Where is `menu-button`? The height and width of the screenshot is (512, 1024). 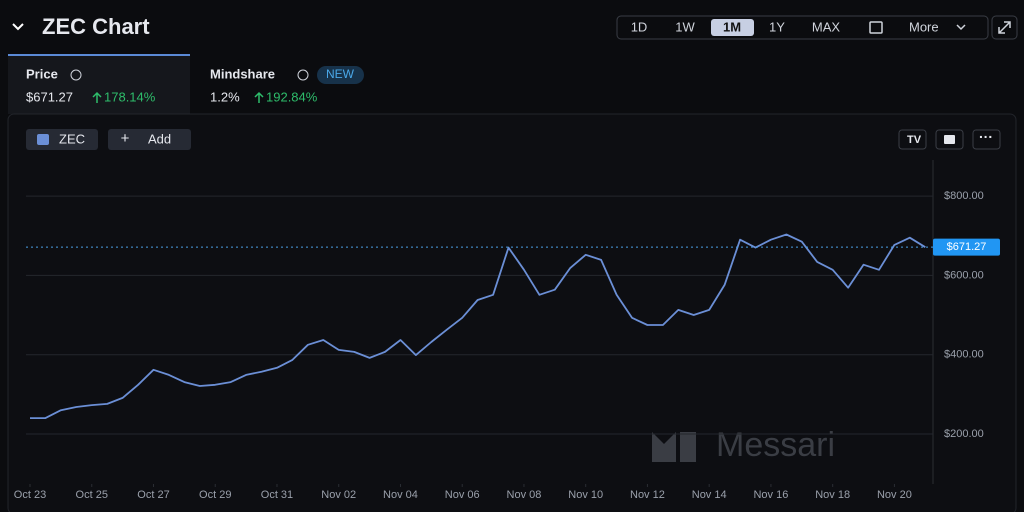 menu-button is located at coordinates (986, 139).